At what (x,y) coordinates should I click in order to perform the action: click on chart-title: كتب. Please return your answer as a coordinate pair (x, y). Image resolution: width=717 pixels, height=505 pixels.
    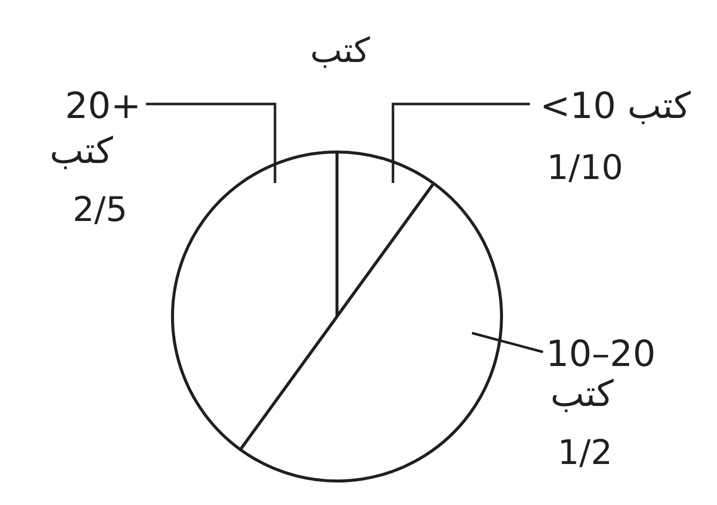
    Looking at the image, I should click on (340, 51).